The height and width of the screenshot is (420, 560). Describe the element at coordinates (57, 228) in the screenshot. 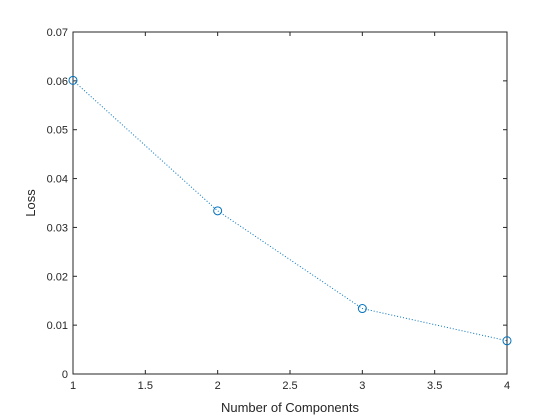

I see `y-tick-label: 0.03` at that location.